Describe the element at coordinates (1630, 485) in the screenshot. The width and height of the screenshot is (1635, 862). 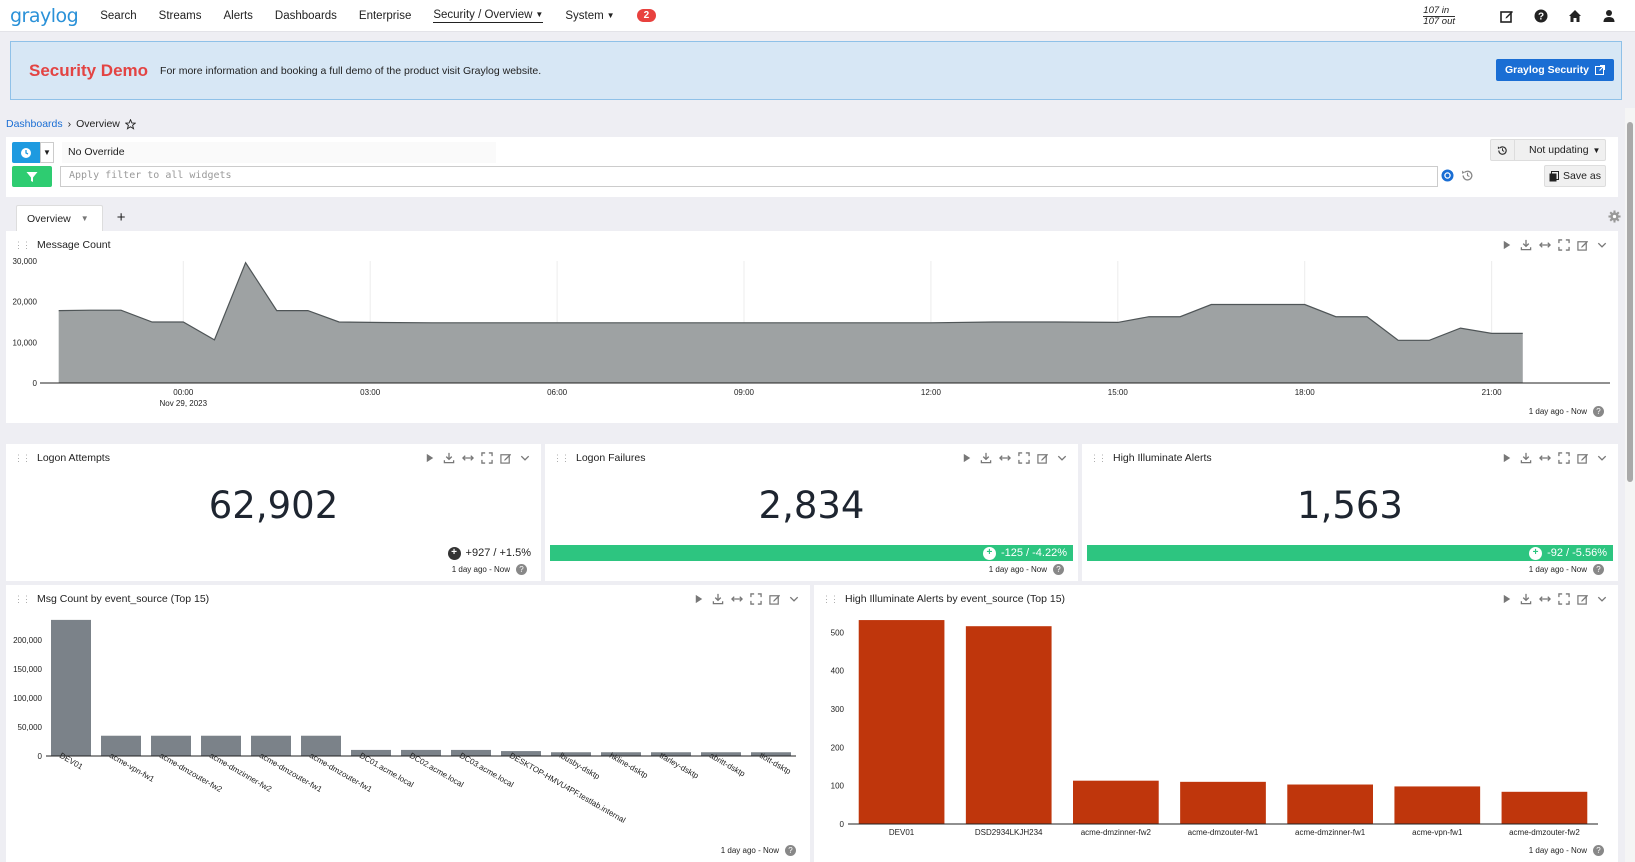
I see `page-scrollbar` at that location.